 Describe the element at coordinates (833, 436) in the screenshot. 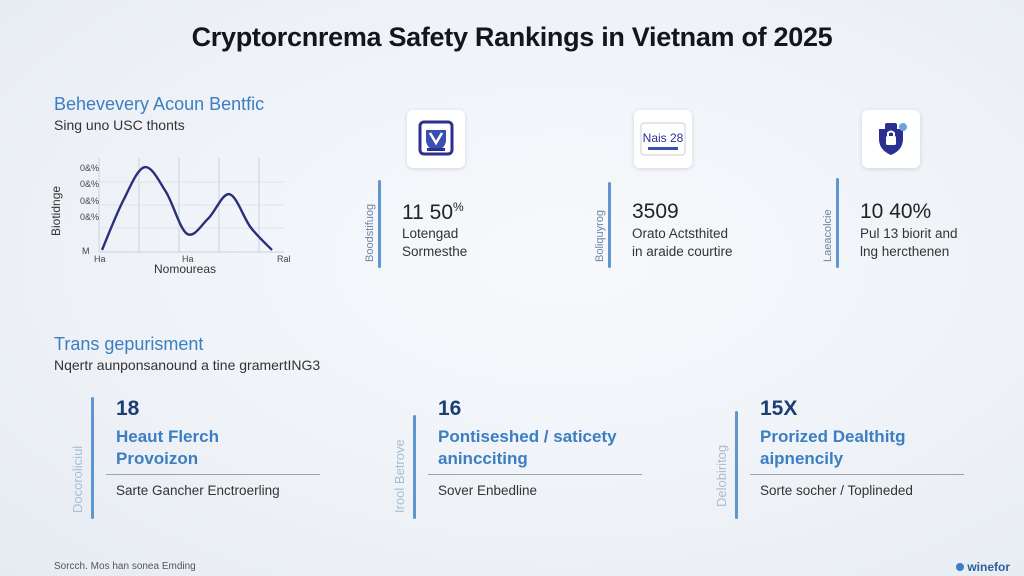

I see `title-line: Prorized Dealthitg` at that location.